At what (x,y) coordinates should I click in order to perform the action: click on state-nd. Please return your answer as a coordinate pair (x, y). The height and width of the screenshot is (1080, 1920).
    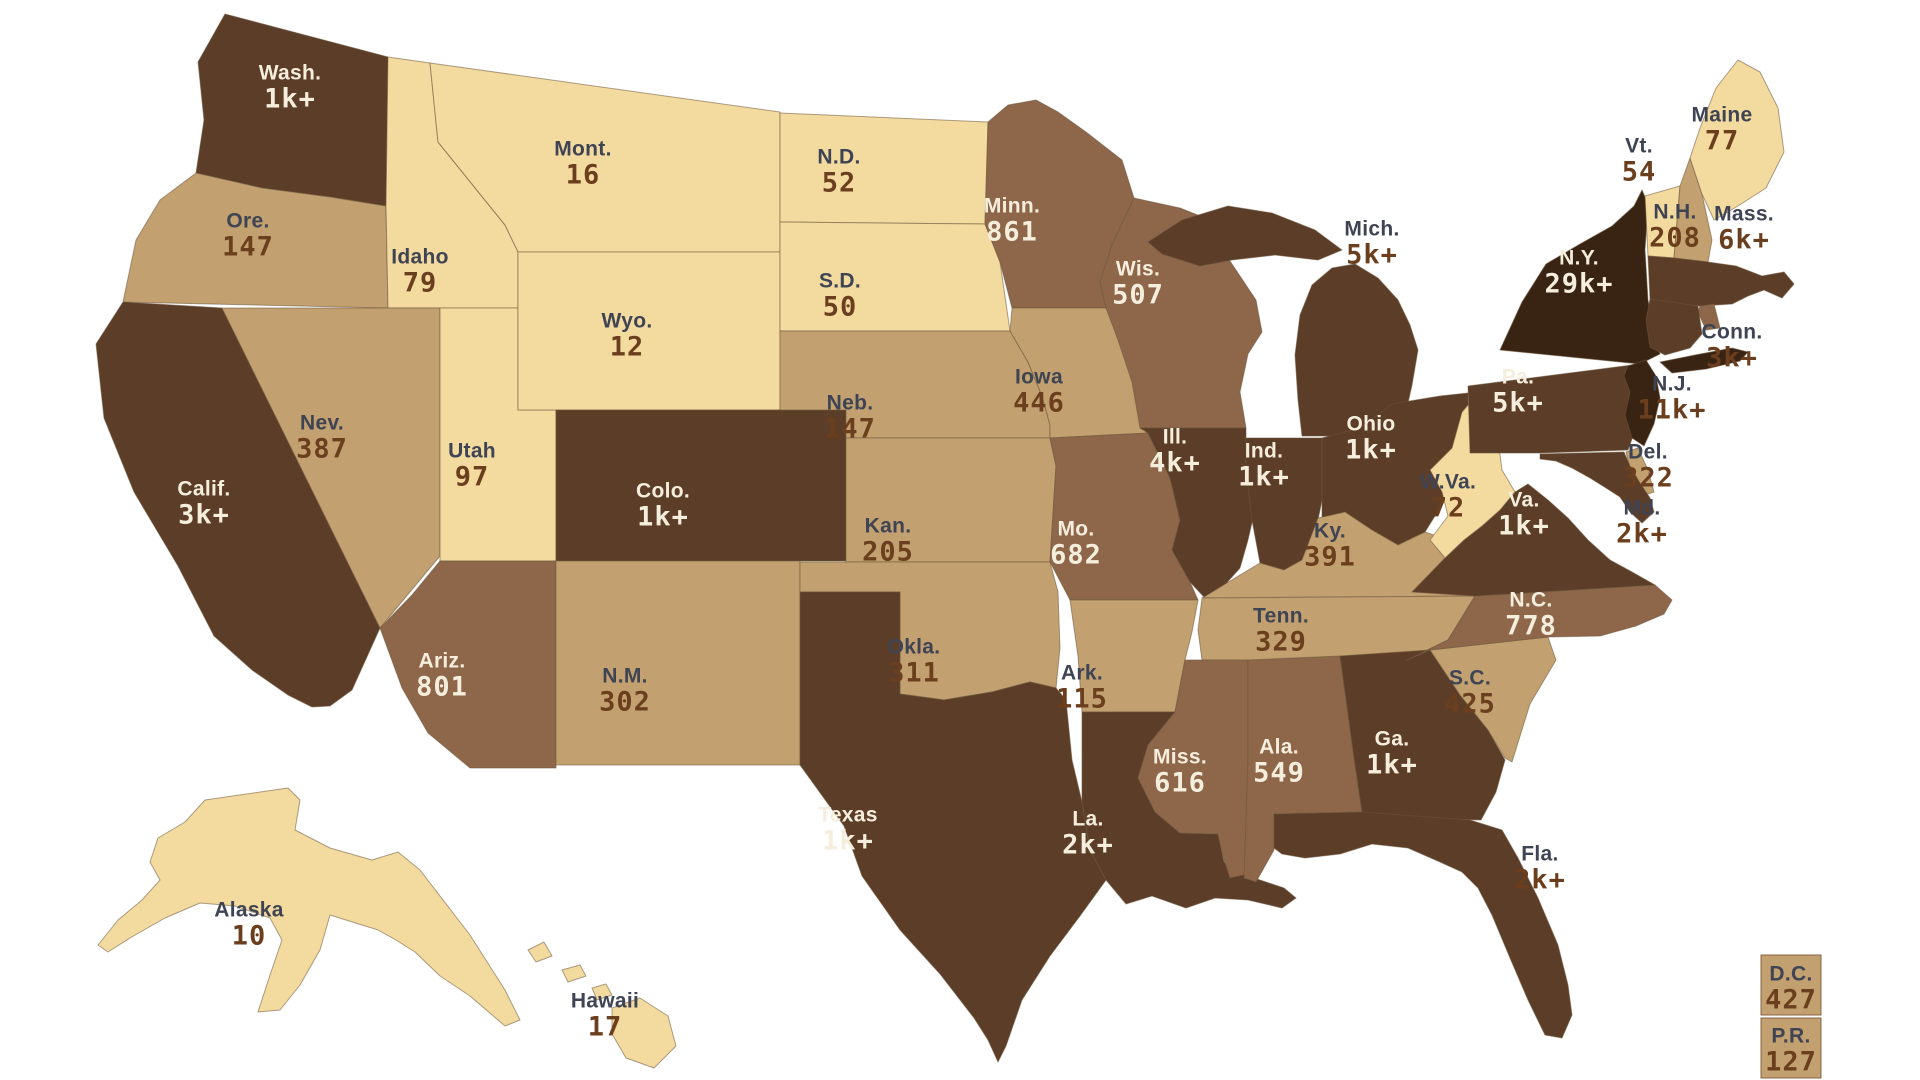
    Looking at the image, I should click on (884, 168).